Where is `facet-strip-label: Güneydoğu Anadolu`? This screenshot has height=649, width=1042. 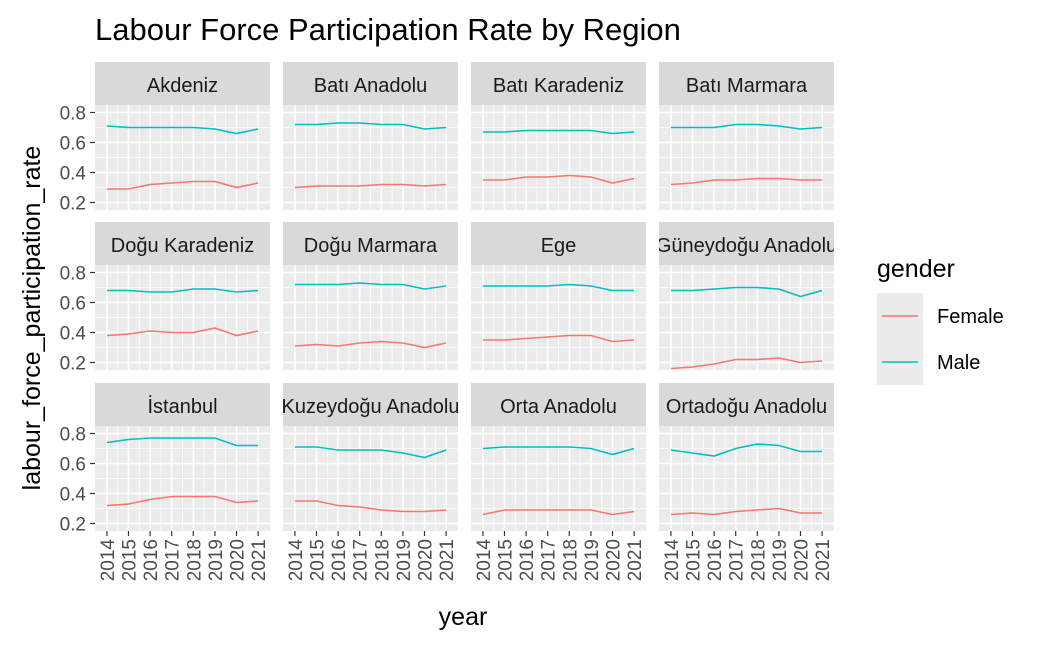 facet-strip-label: Güneydoğu Anadolu is located at coordinates (746, 246).